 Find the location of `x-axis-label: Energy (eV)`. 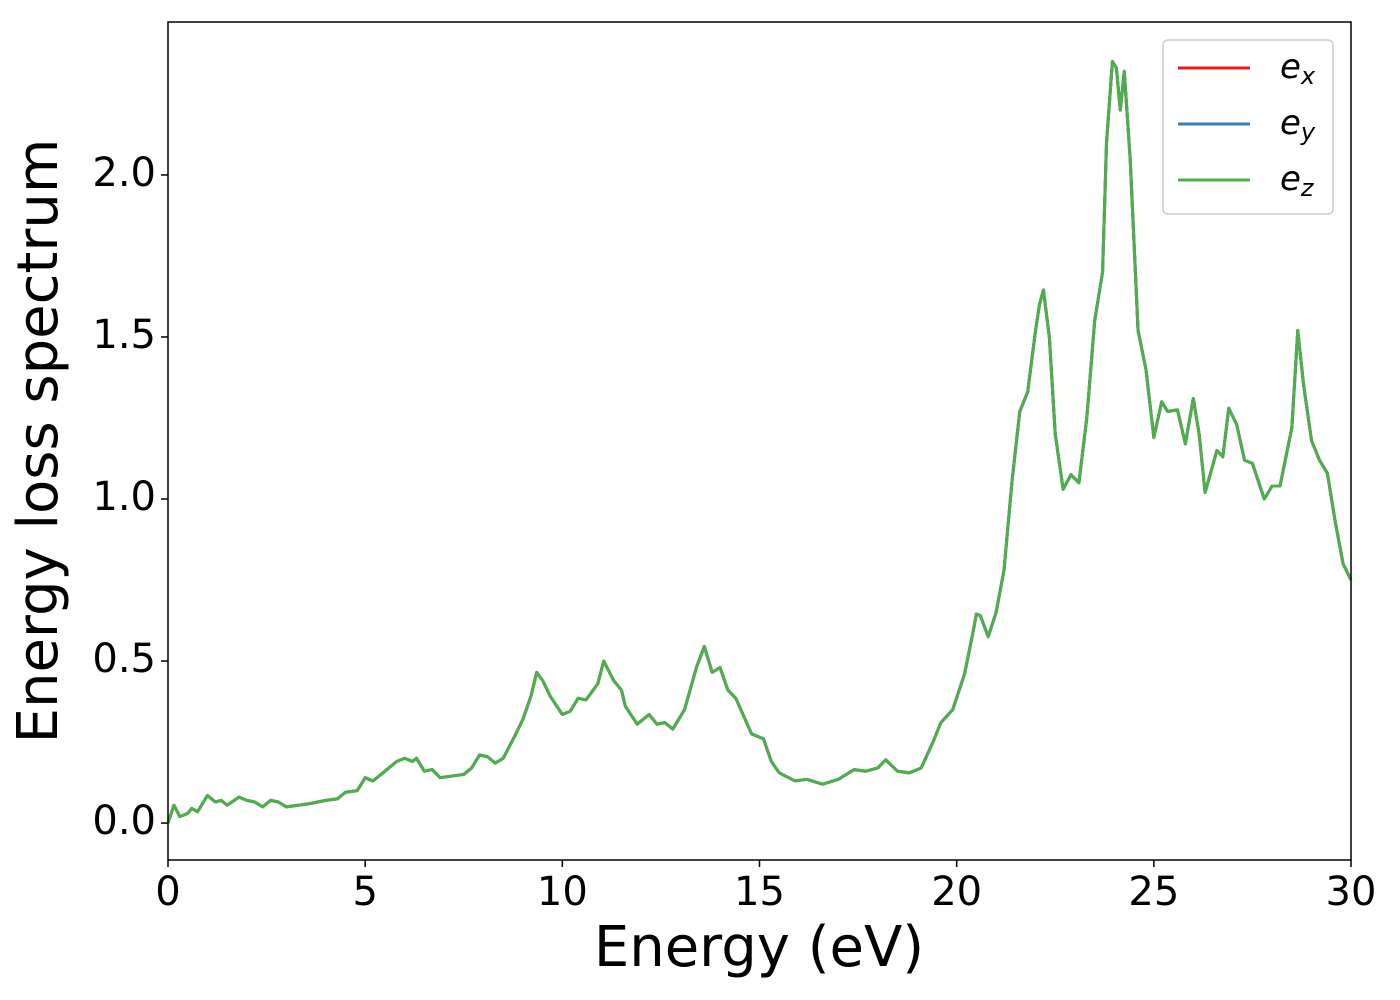

x-axis-label: Energy (eV) is located at coordinates (759, 947).